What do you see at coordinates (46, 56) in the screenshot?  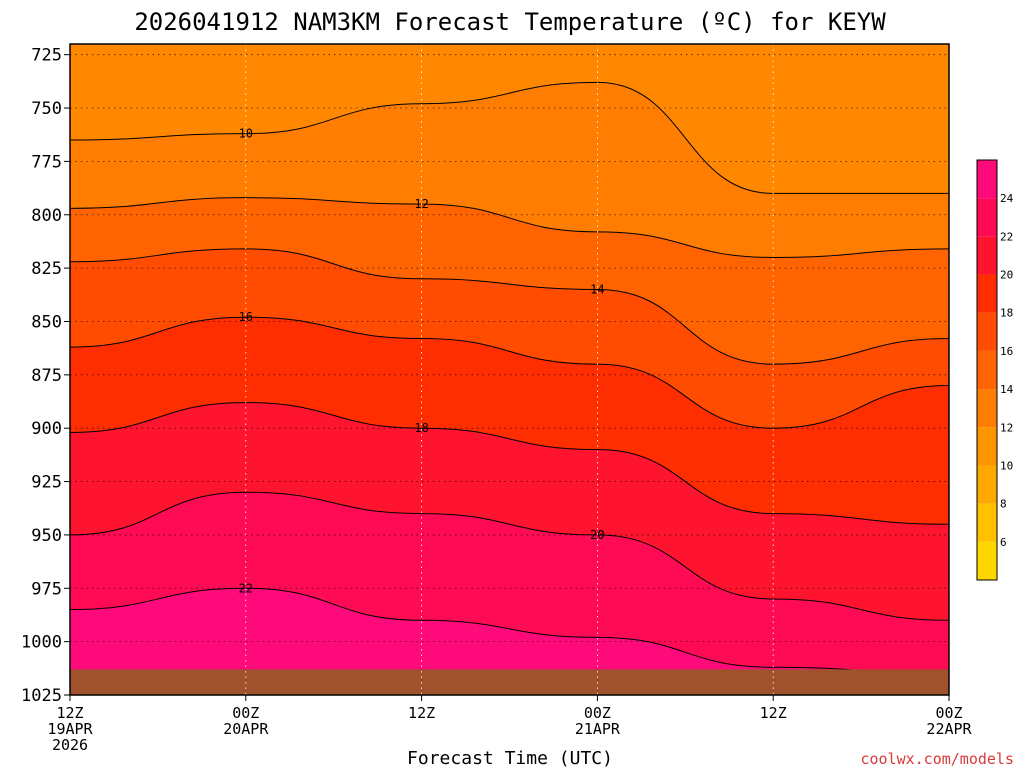 I see `y-tick-label: 725` at bounding box center [46, 56].